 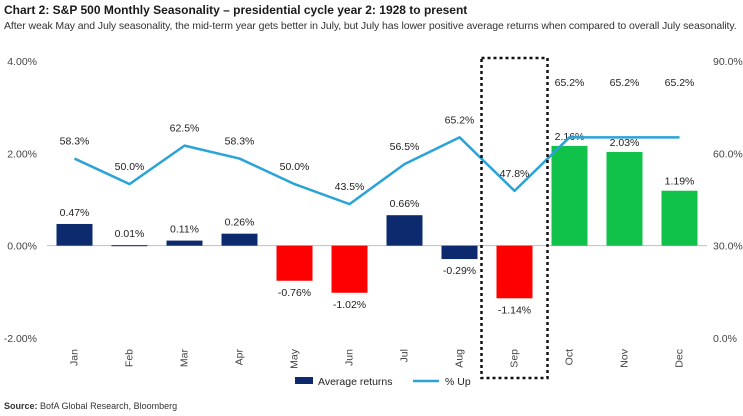 I want to click on bar-value-label: 2.03%, so click(x=625, y=143).